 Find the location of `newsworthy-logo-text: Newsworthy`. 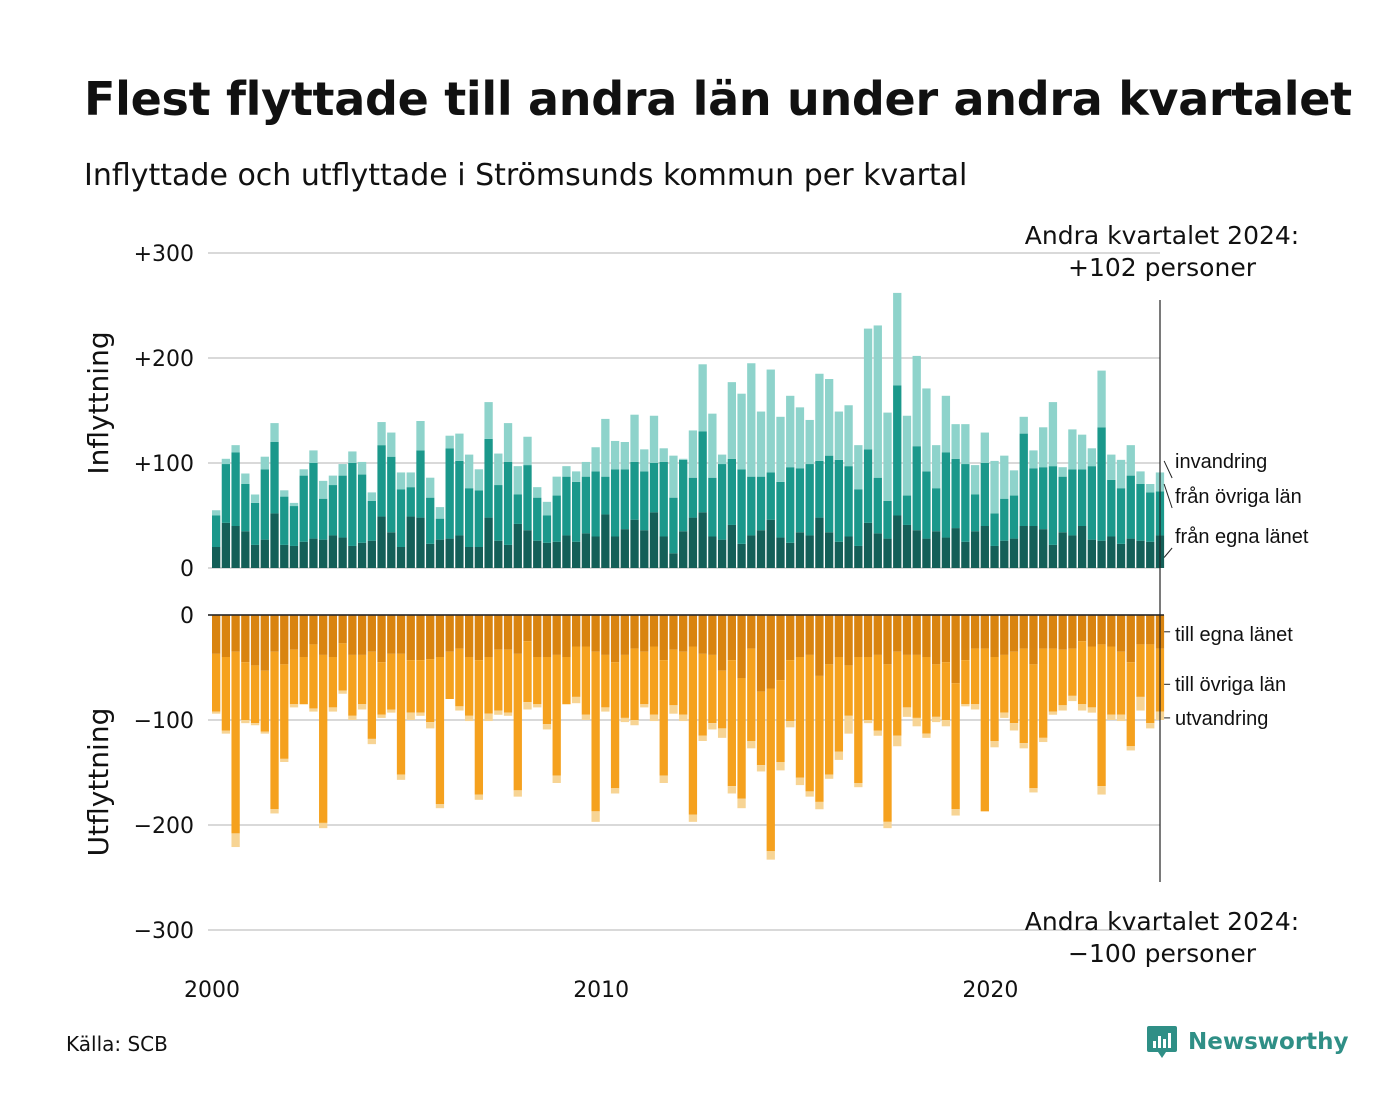

newsworthy-logo-text: Newsworthy is located at coordinates (1268, 1042).